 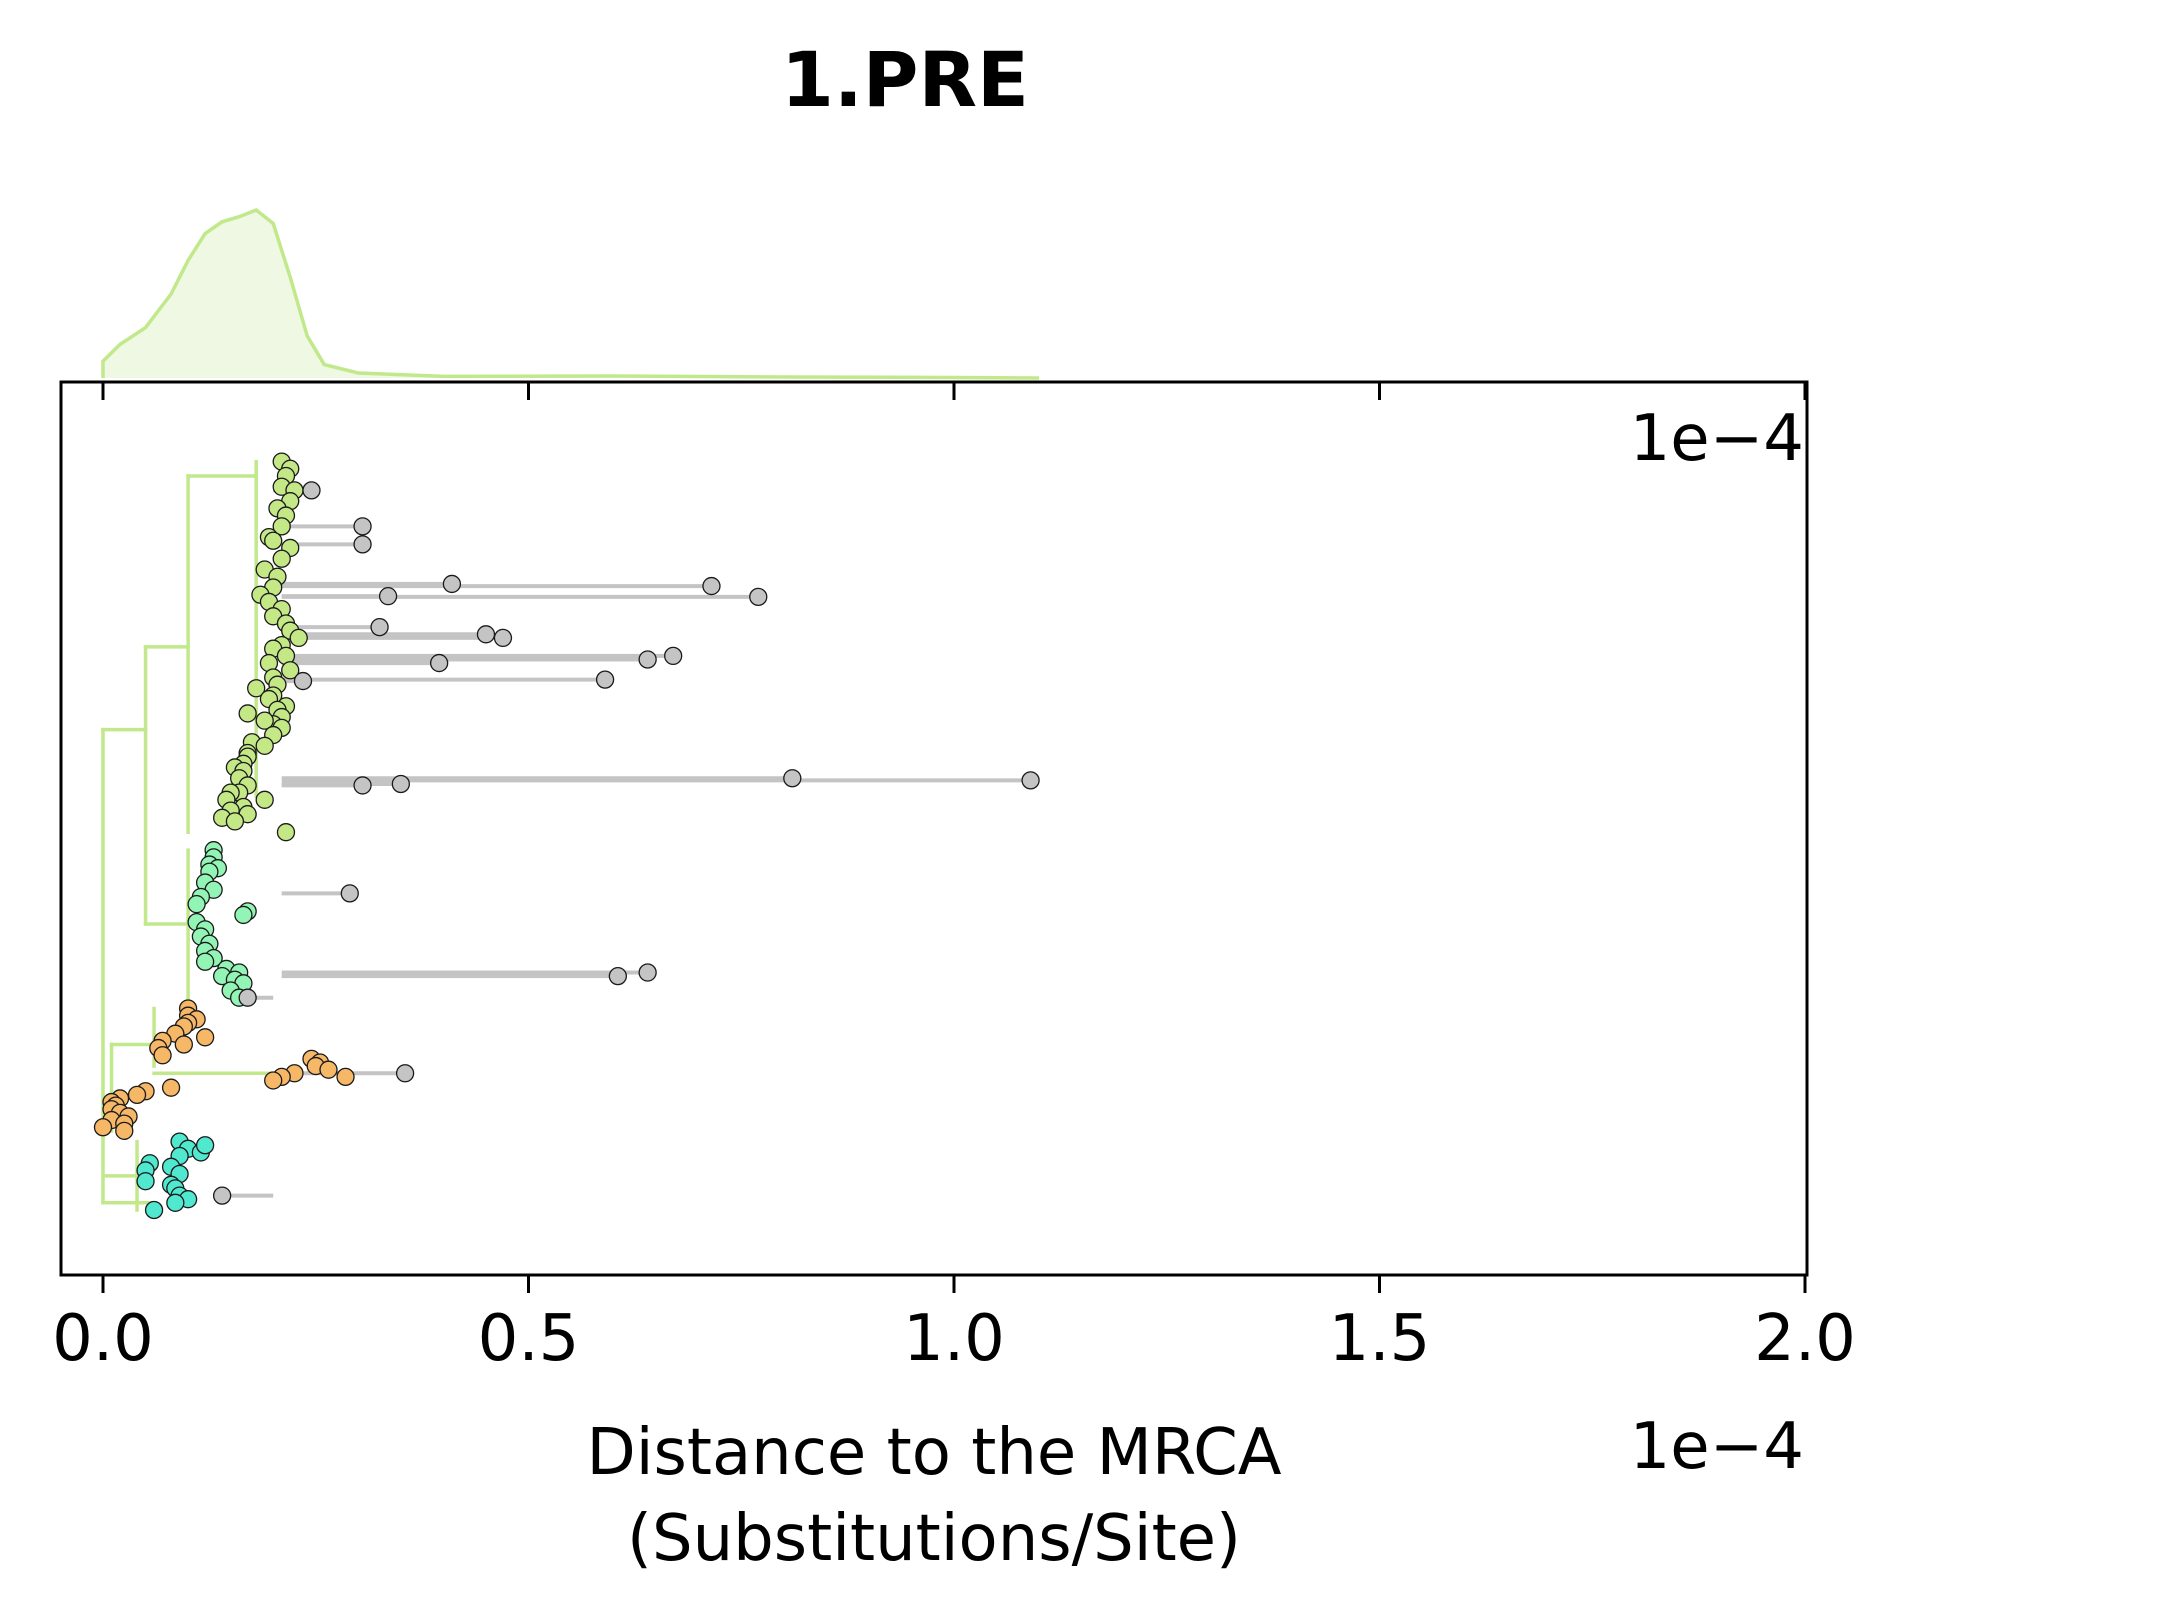 What do you see at coordinates (1717, 439) in the screenshot?
I see `axis-corner-label: 1e−4` at bounding box center [1717, 439].